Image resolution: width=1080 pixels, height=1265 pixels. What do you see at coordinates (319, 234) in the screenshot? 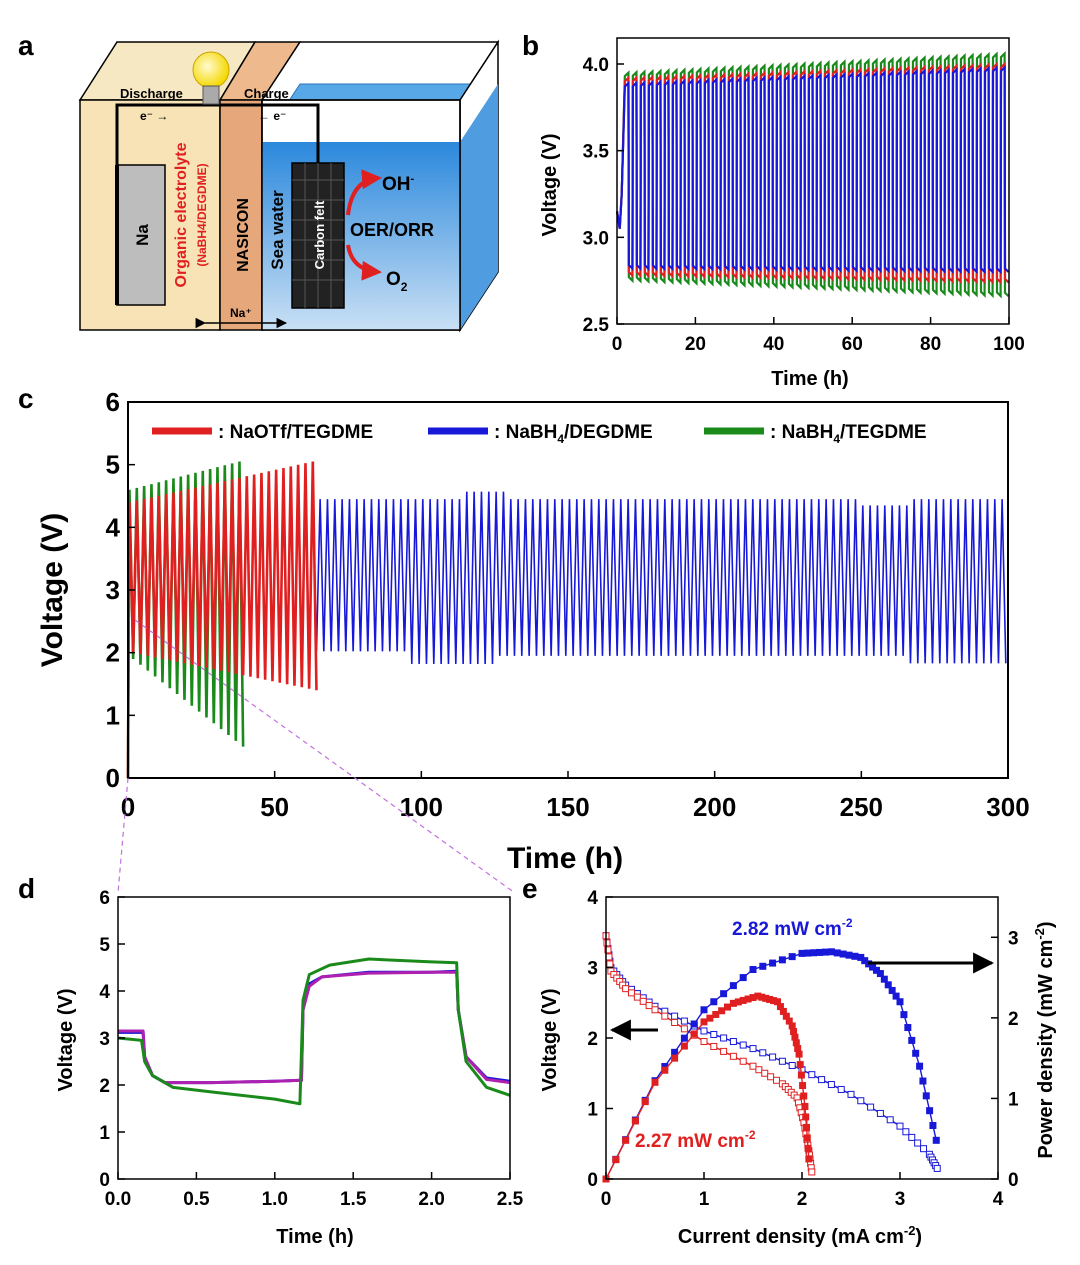
I see `carbon-felt-label: Carbon felt` at bounding box center [319, 234].